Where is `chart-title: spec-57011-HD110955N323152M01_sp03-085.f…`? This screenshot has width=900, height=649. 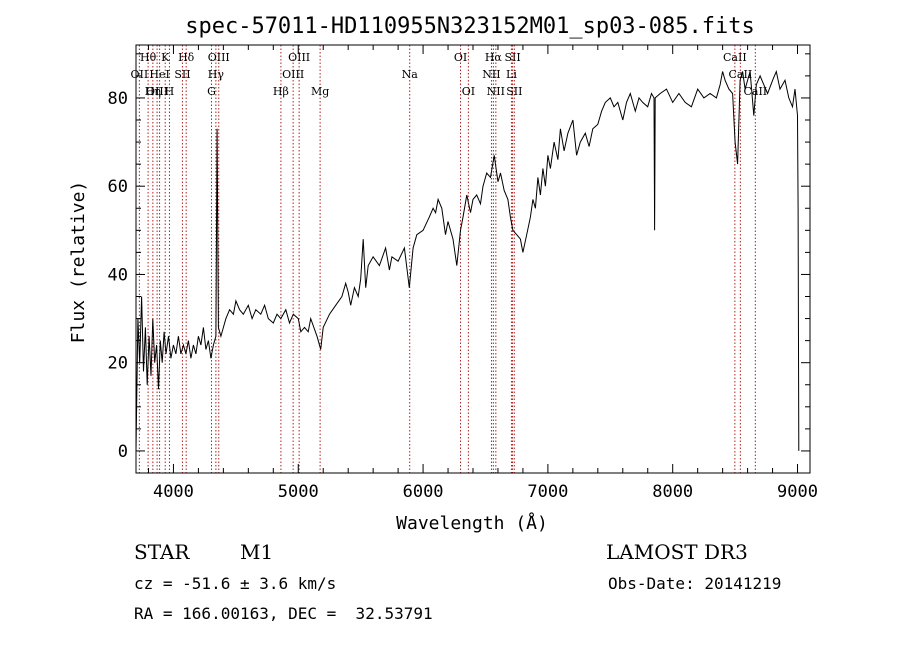 chart-title: spec-57011-HD110955N323152M01_sp03-085.f… is located at coordinates (470, 26).